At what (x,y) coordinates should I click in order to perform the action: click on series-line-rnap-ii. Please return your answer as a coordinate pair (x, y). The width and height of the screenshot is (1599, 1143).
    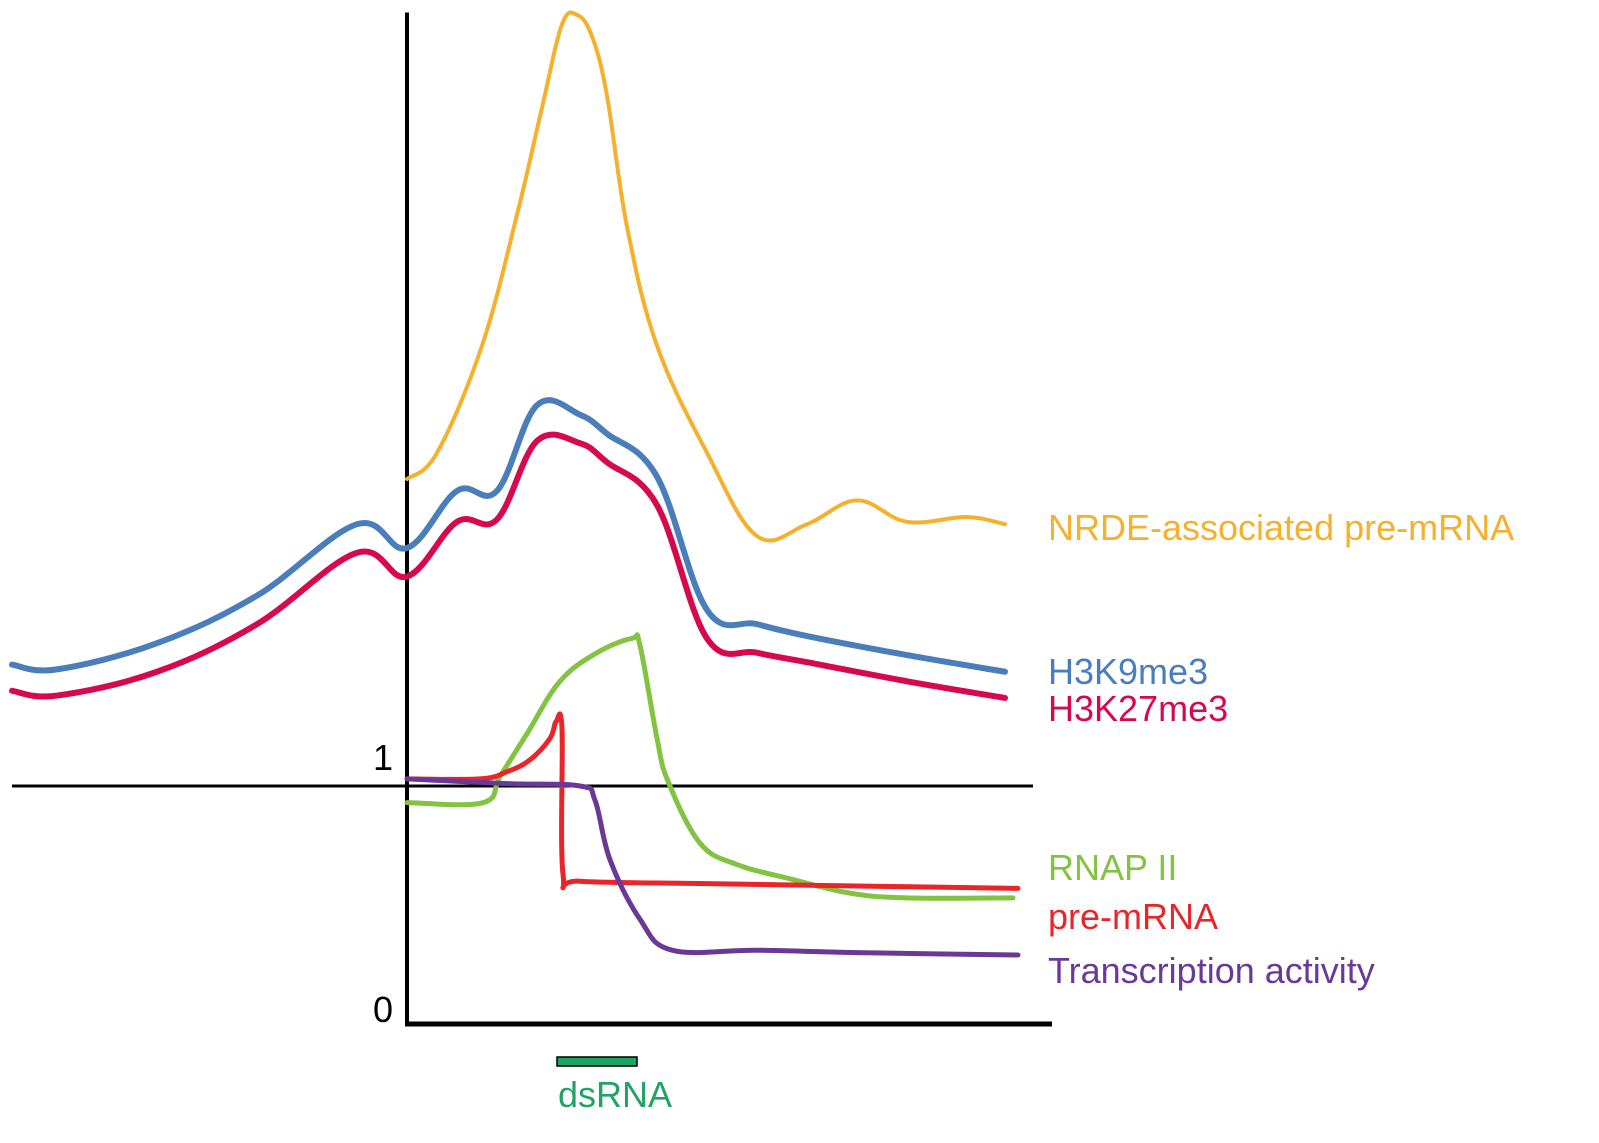
    Looking at the image, I should click on (710, 766).